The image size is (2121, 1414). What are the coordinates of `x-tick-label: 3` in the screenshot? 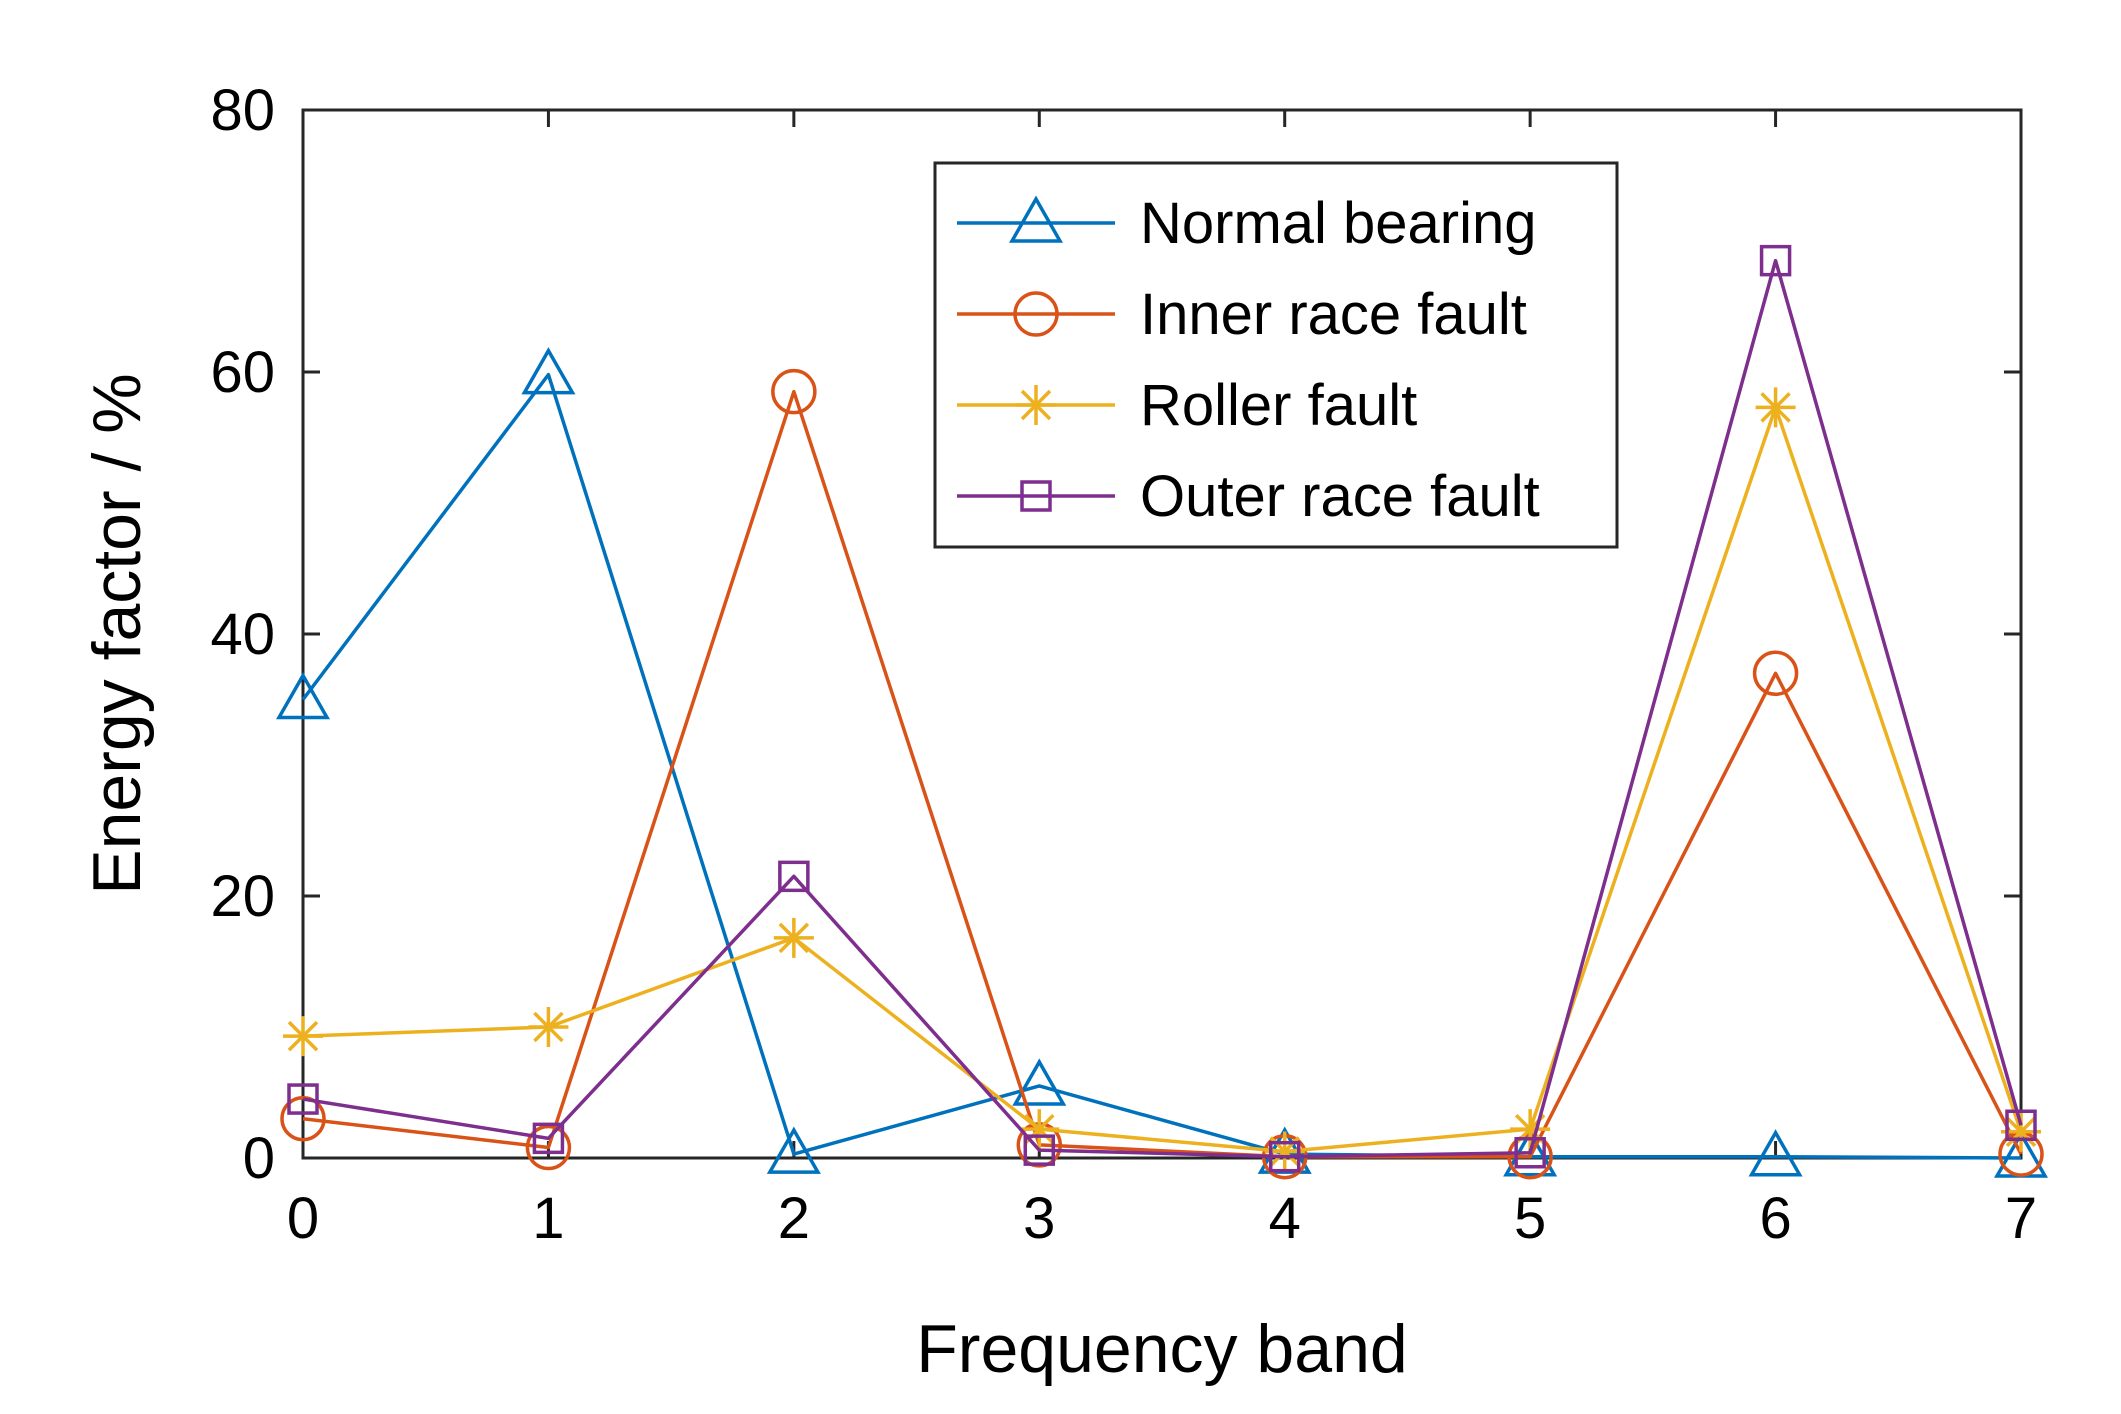 It's located at (1039, 1218).